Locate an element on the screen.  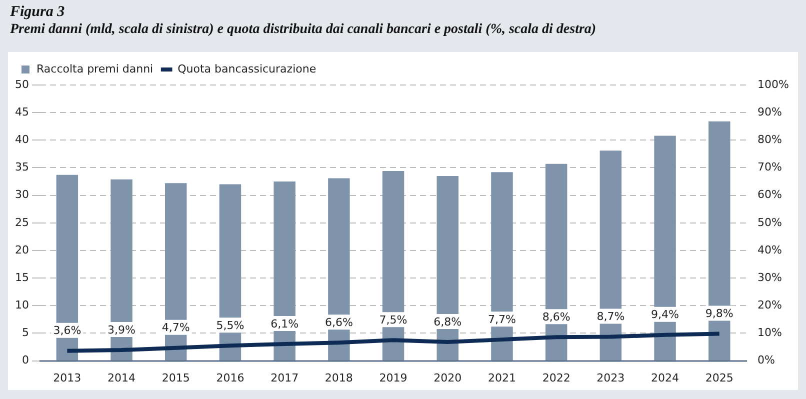
data-label: 9,8% is located at coordinates (719, 313).